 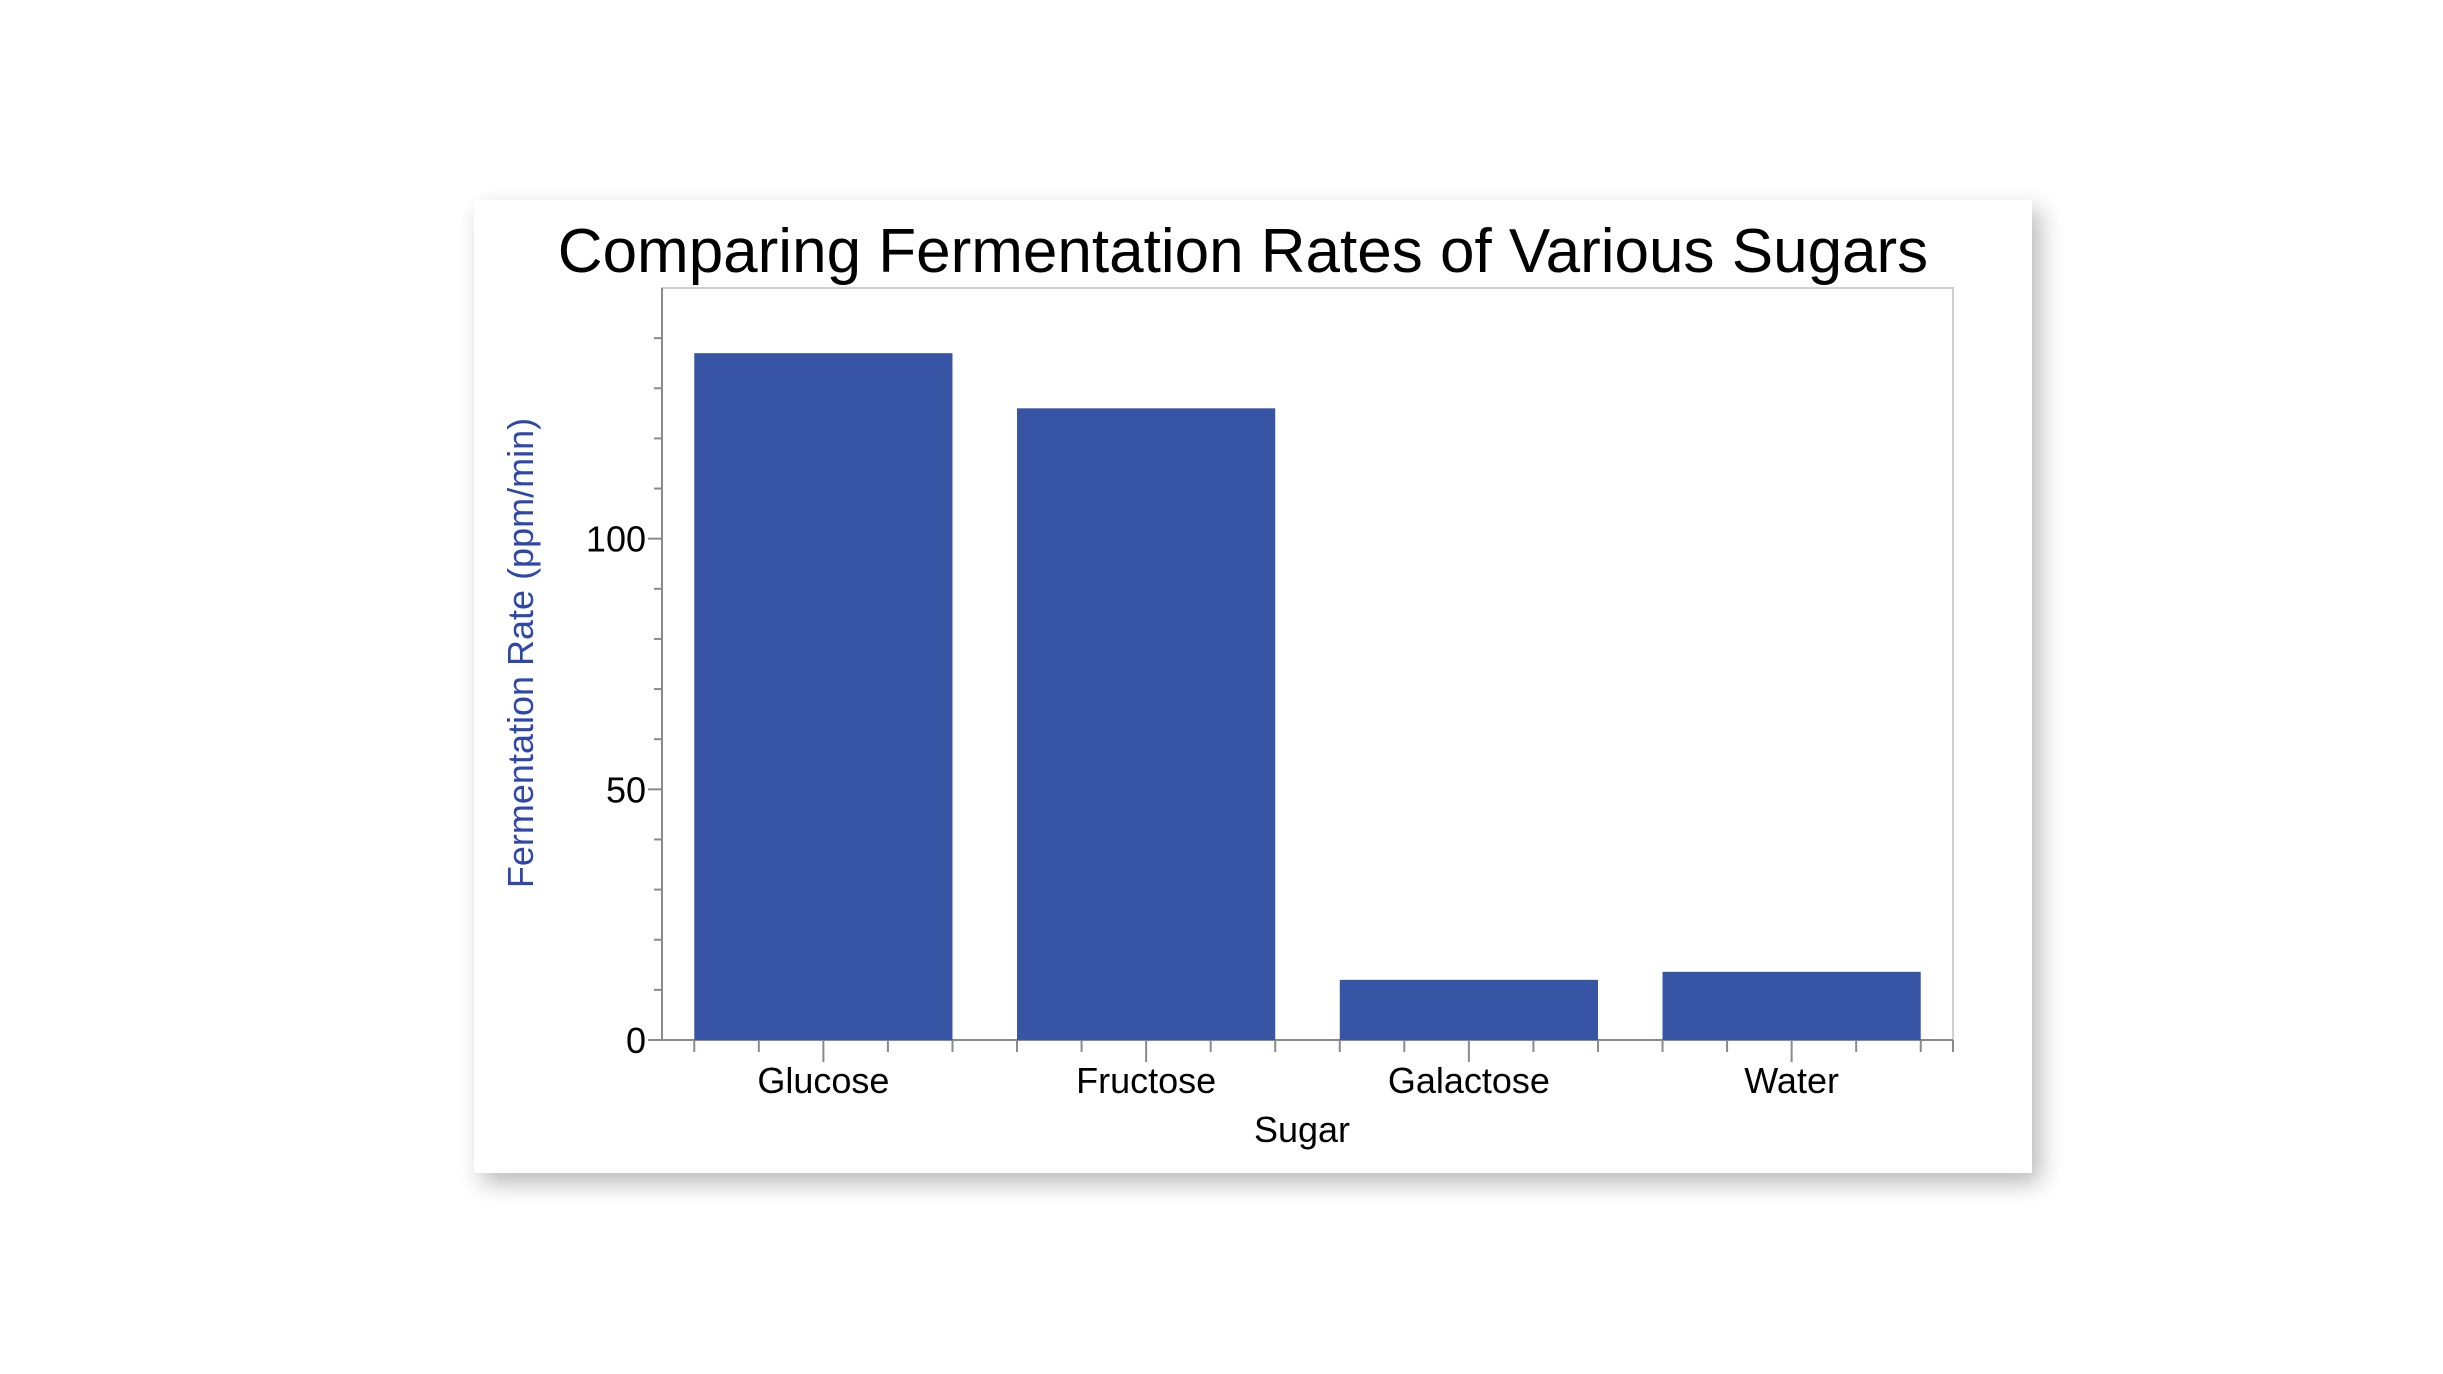 What do you see at coordinates (1791, 1080) in the screenshot?
I see `x-tick-label: Water` at bounding box center [1791, 1080].